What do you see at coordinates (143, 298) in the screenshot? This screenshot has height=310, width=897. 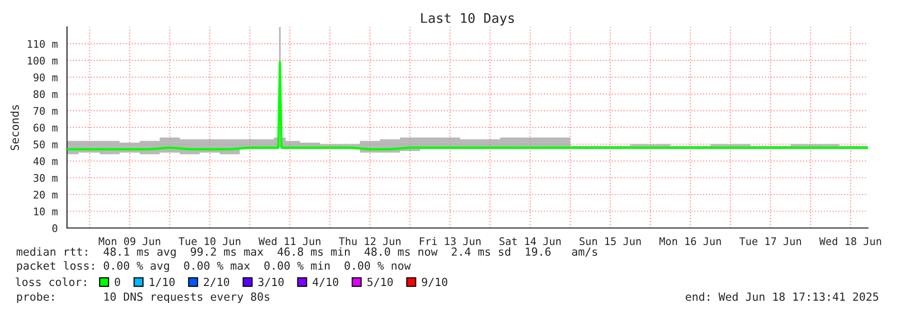 I see `text: probe: 10 DNS requests every 80s` at bounding box center [143, 298].